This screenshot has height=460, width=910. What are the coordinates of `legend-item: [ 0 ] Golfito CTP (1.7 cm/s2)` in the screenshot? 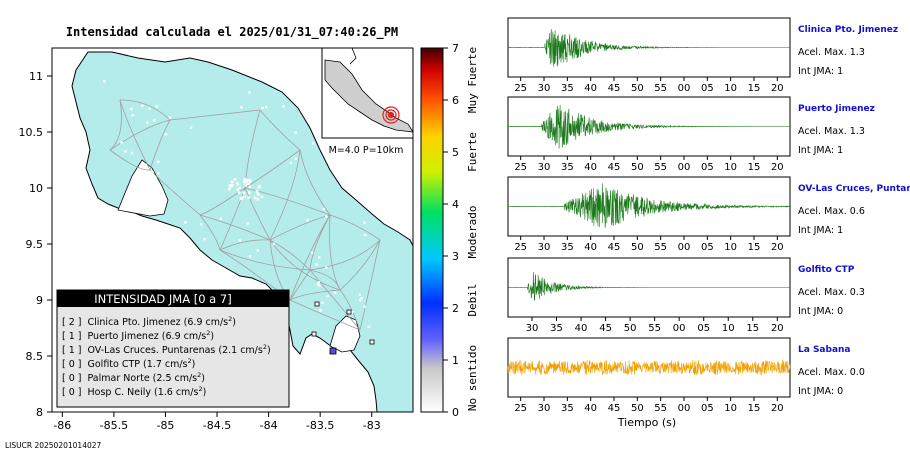 It's located at (128, 363).